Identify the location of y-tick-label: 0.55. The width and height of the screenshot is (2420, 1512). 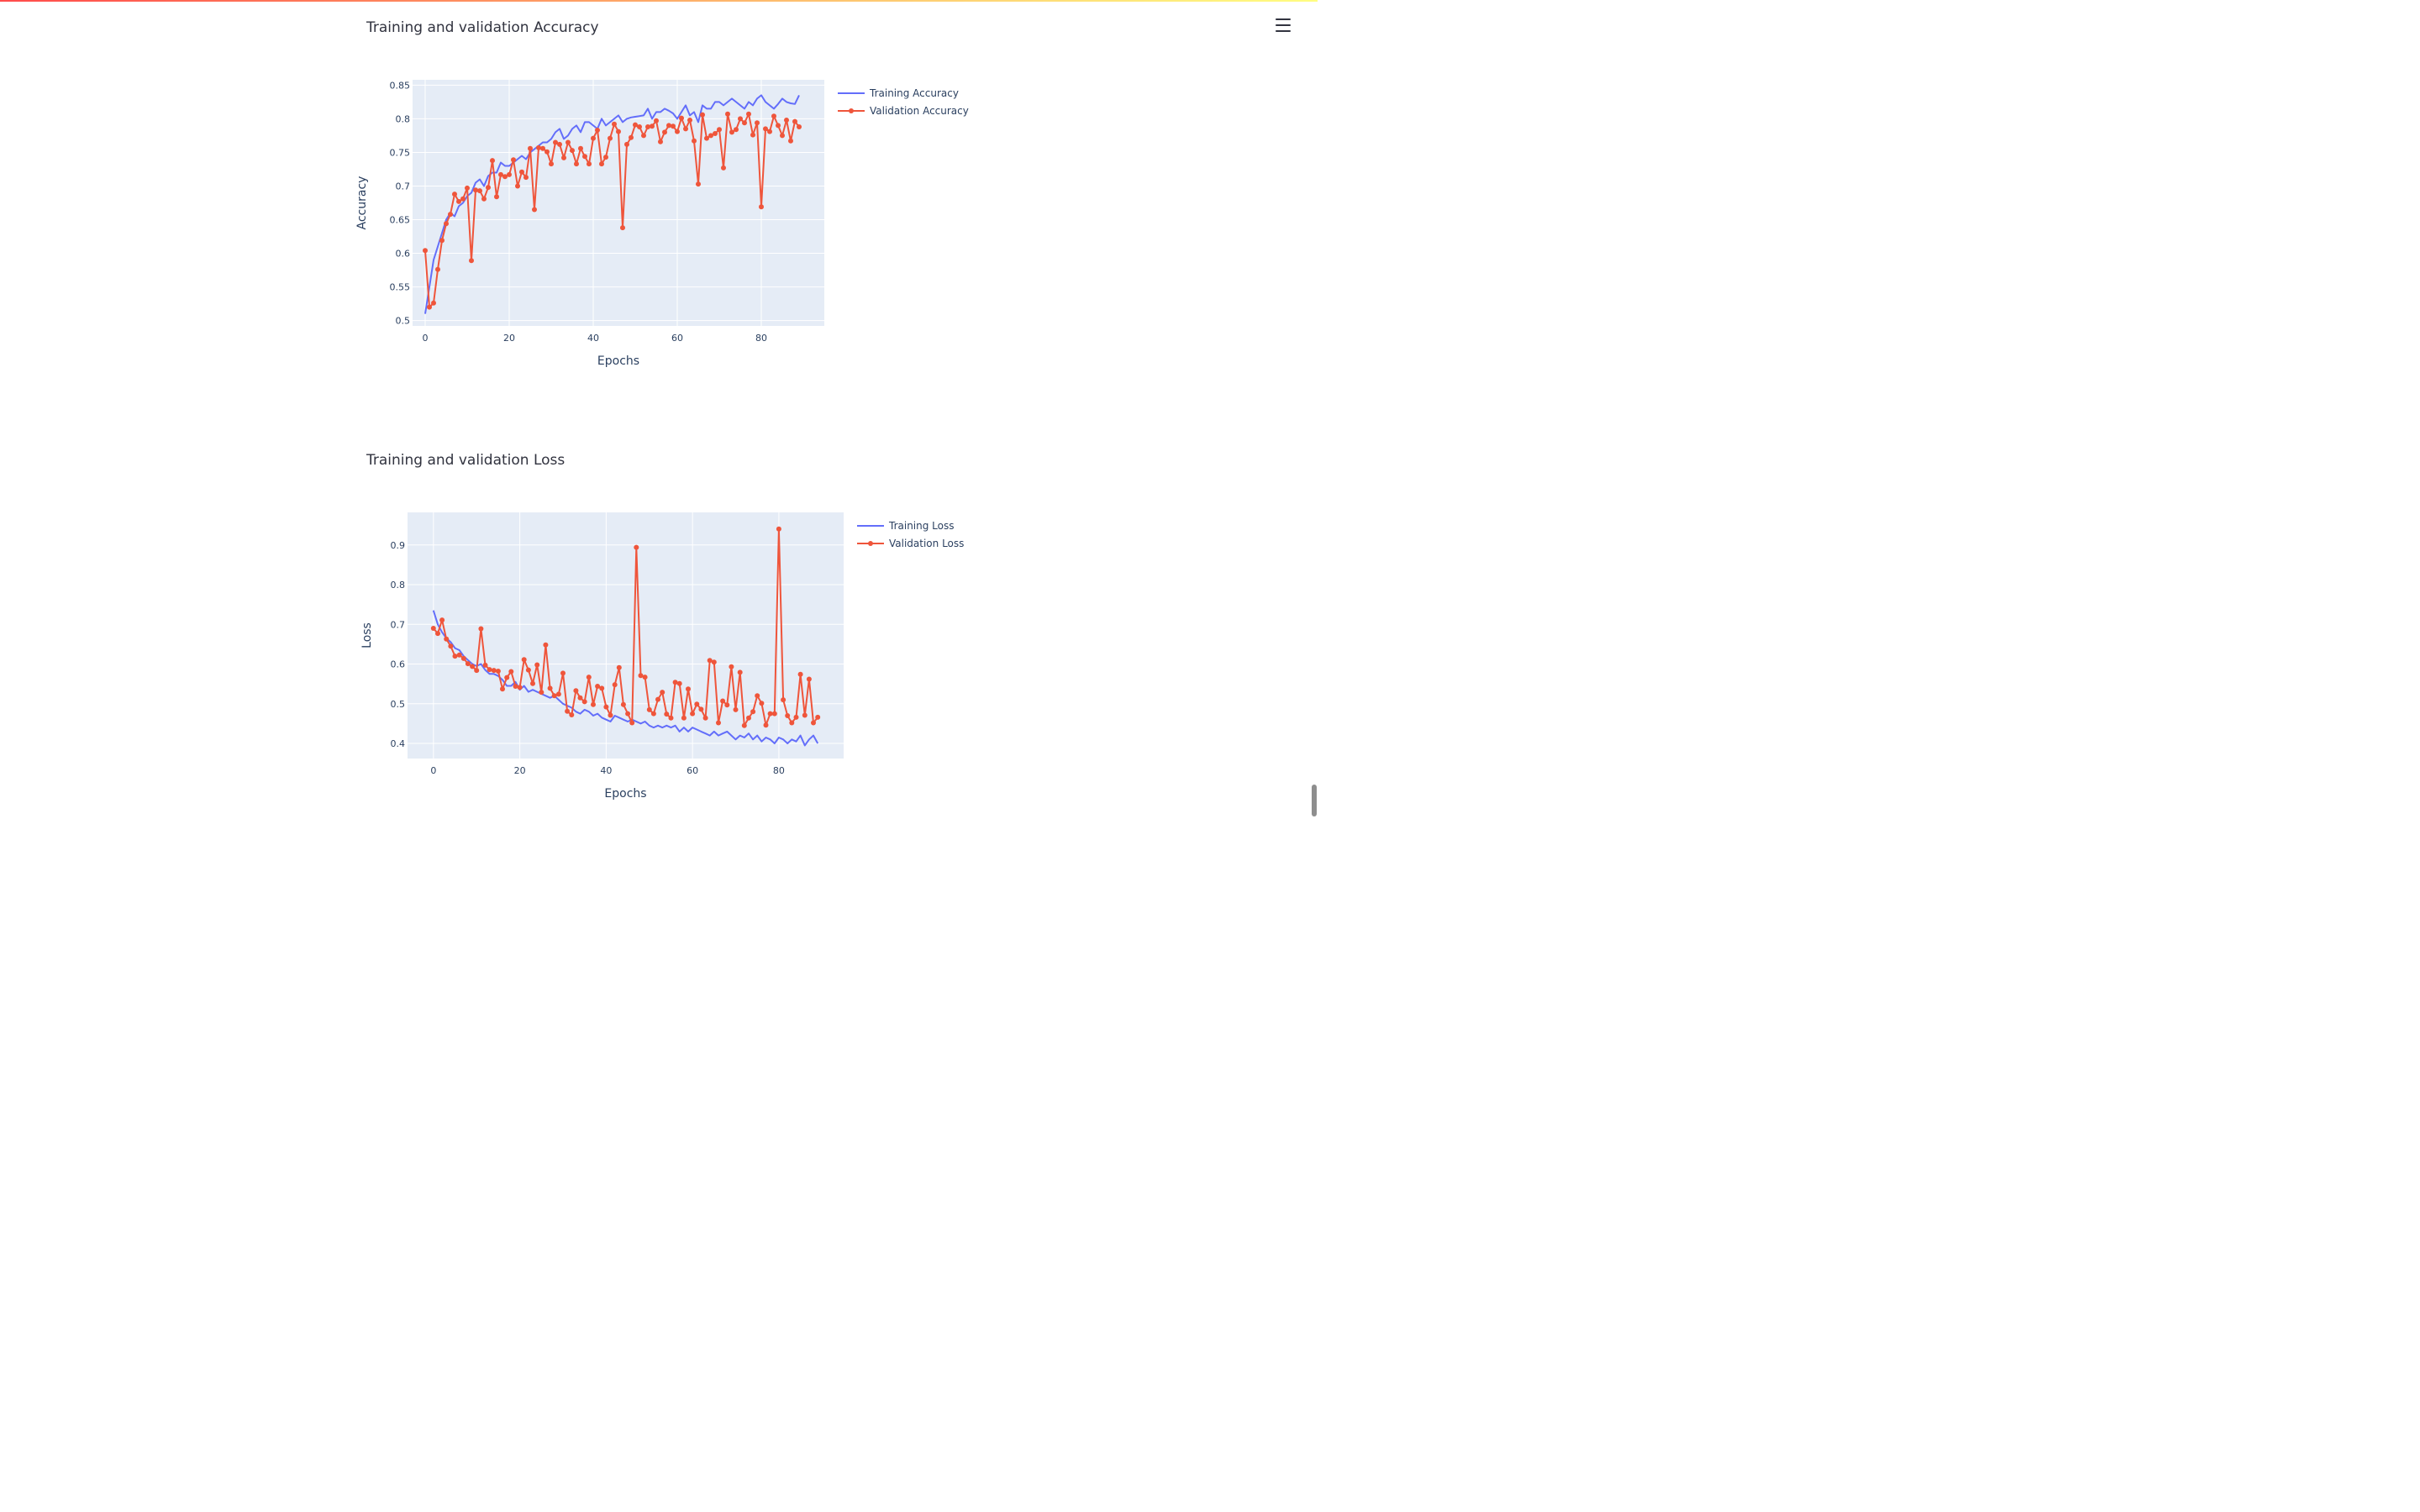
(400, 287).